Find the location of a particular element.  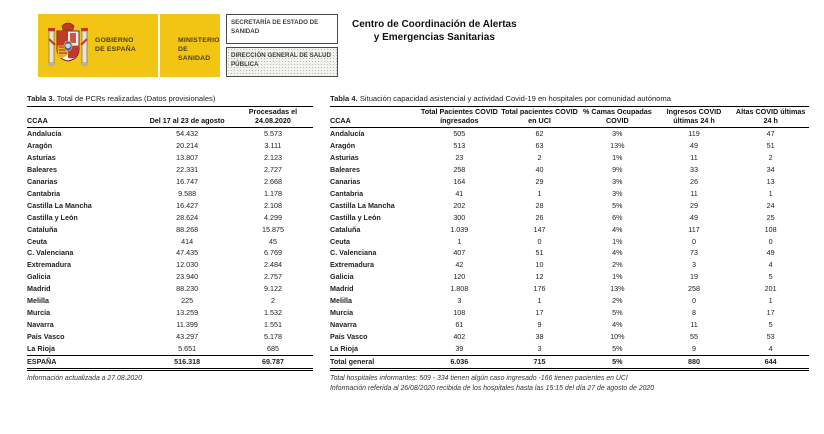

value-cell: 516.318 is located at coordinates (187, 362).